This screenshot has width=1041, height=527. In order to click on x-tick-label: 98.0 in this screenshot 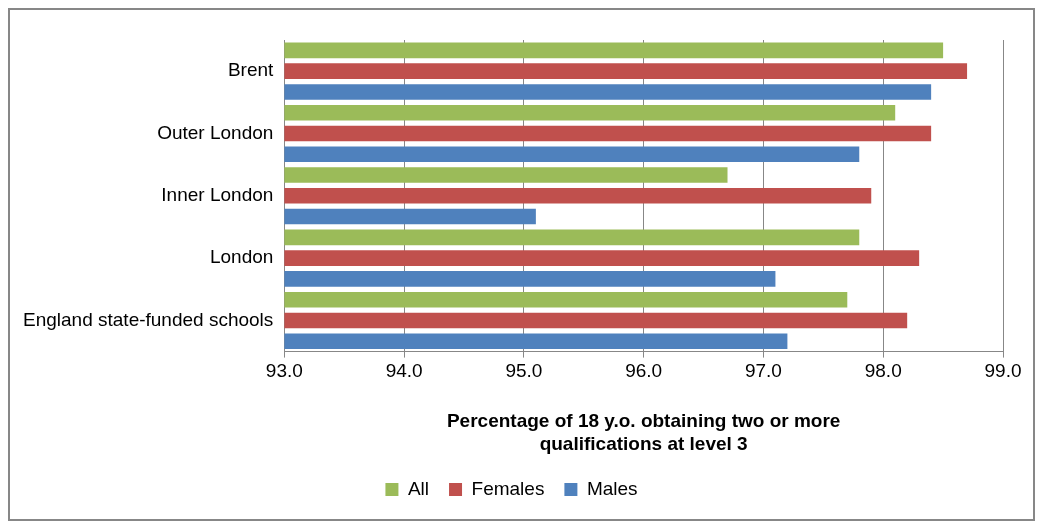, I will do `click(883, 371)`.